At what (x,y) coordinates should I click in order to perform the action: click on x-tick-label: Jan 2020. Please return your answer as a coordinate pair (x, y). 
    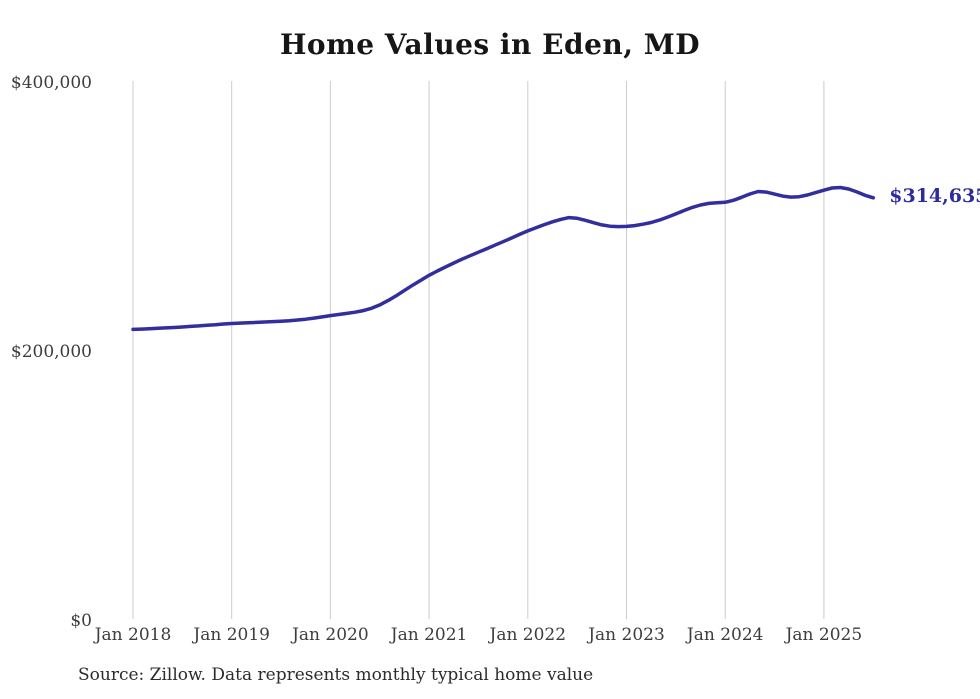
    Looking at the image, I should click on (330, 635).